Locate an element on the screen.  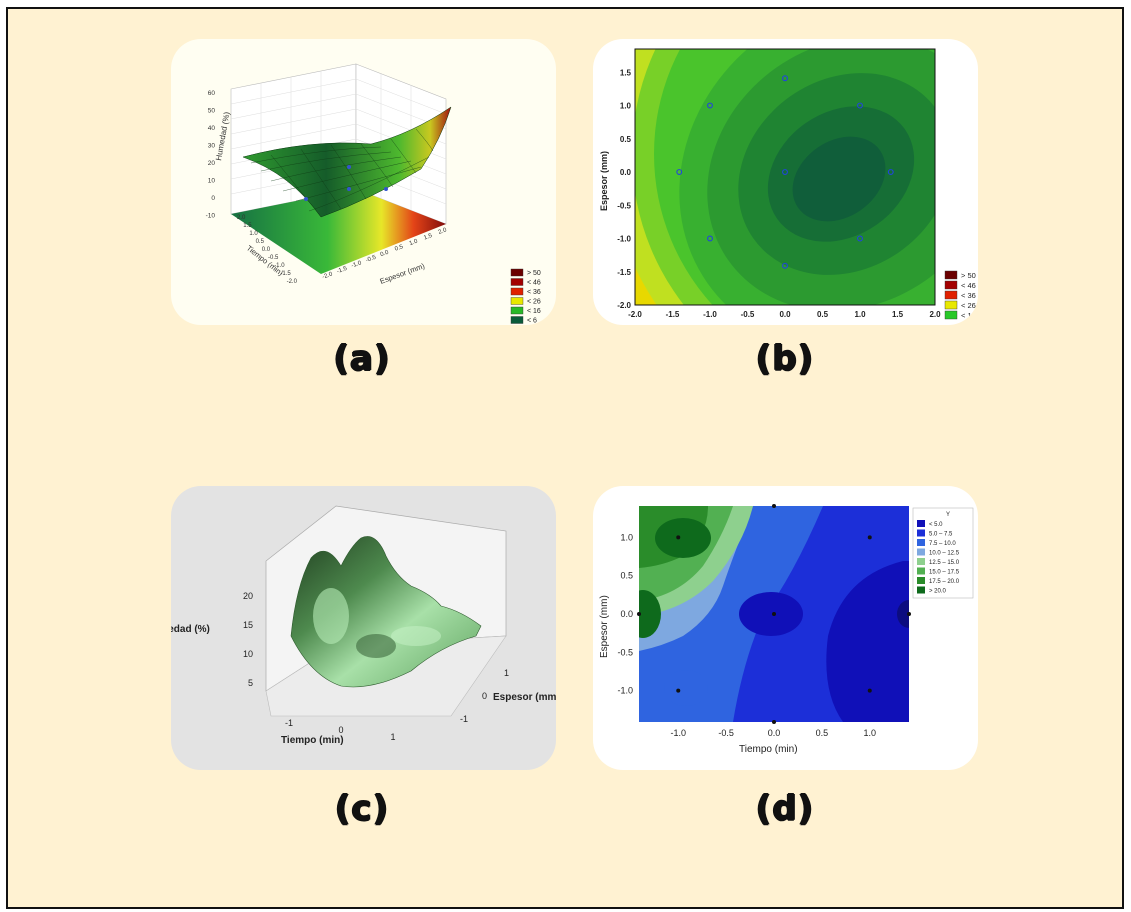
b-y-tick-label: 0.5 is located at coordinates (626, 139).